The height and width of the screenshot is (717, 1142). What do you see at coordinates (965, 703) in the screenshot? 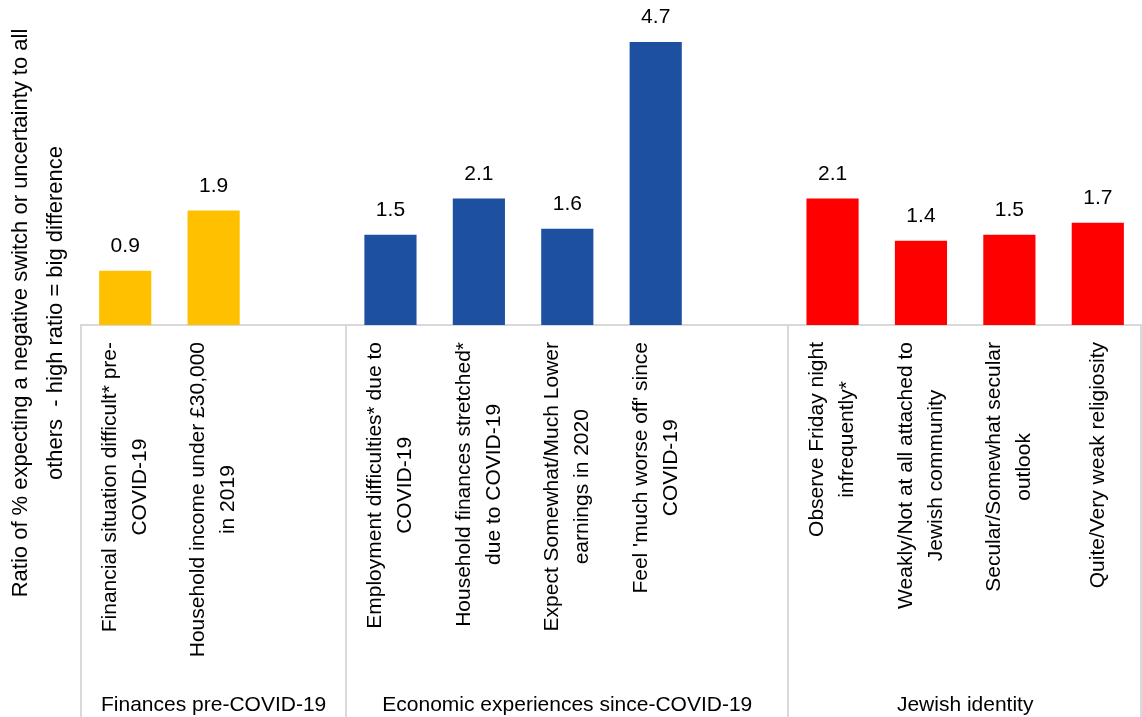
I see `text: Jewish identity` at bounding box center [965, 703].